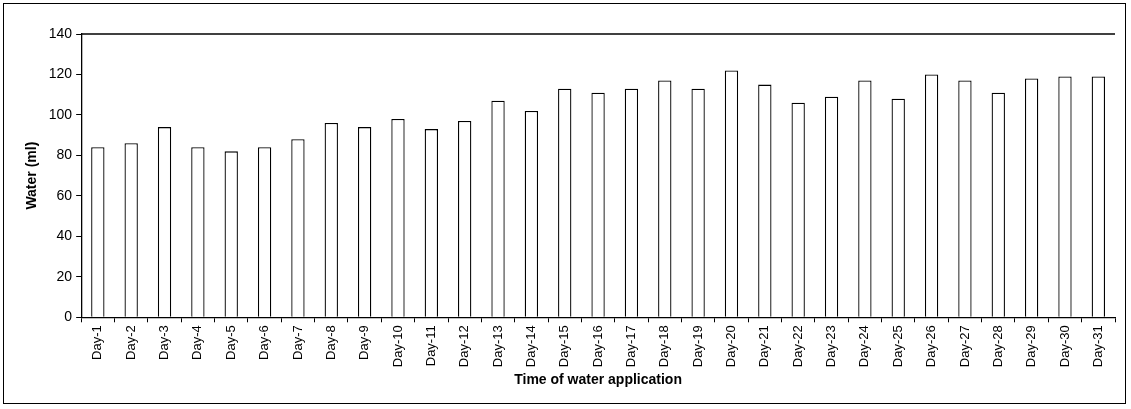 Image resolution: width=1131 pixels, height=409 pixels. What do you see at coordinates (864, 346) in the screenshot?
I see `x-tick-label: Day-24` at bounding box center [864, 346].